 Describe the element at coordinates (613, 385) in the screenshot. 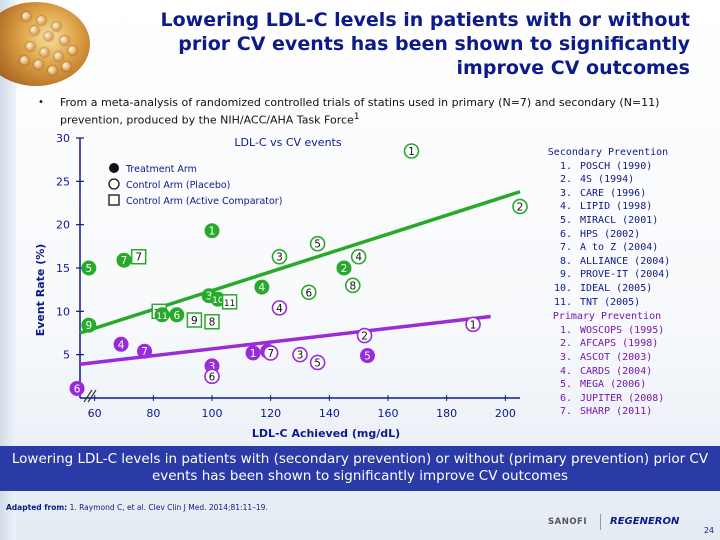

I see `trial-name: MEGA (2006)` at that location.